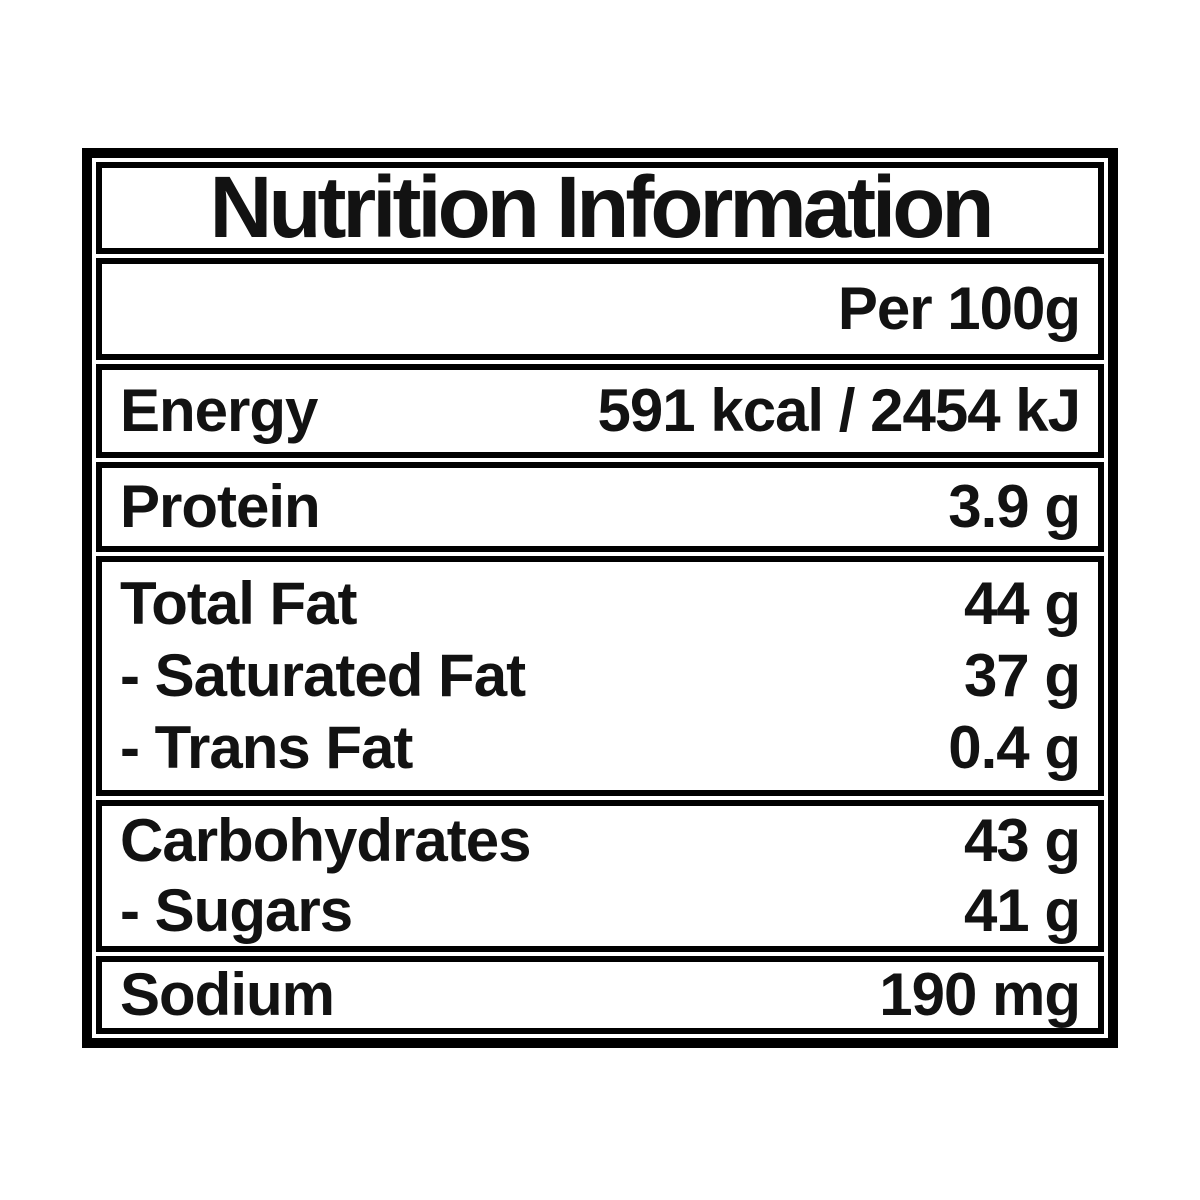  What do you see at coordinates (1014, 506) in the screenshot?
I see `nutrient-value: 3.9 g` at bounding box center [1014, 506].